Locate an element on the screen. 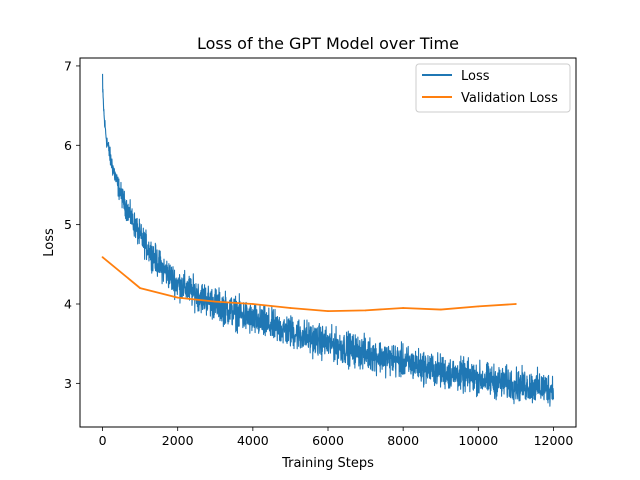  x-tick-label: 10000 is located at coordinates (478, 440).